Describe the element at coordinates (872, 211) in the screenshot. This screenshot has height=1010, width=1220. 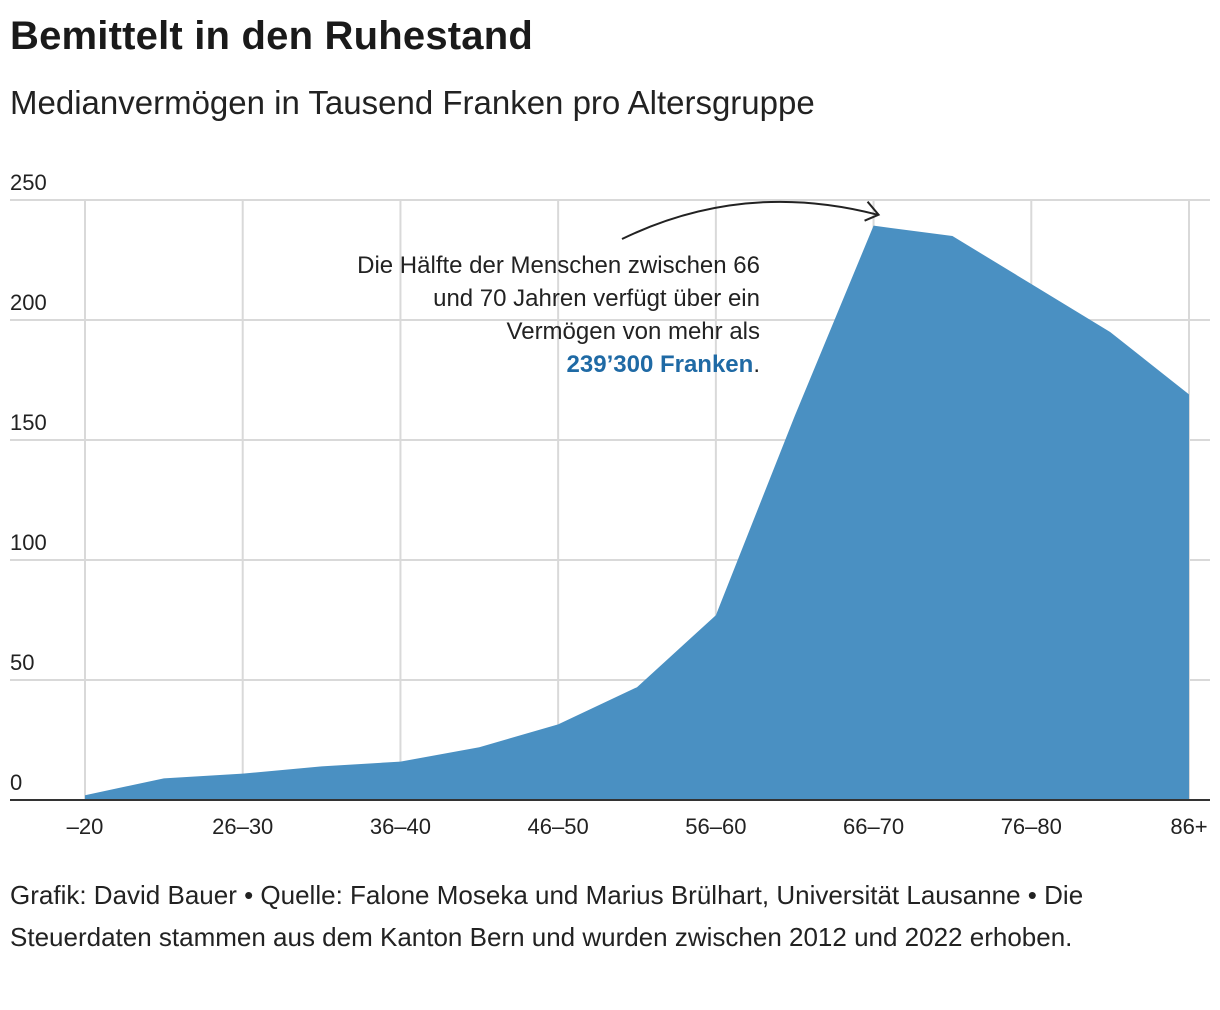
I see `annotation-arrowhead` at that location.